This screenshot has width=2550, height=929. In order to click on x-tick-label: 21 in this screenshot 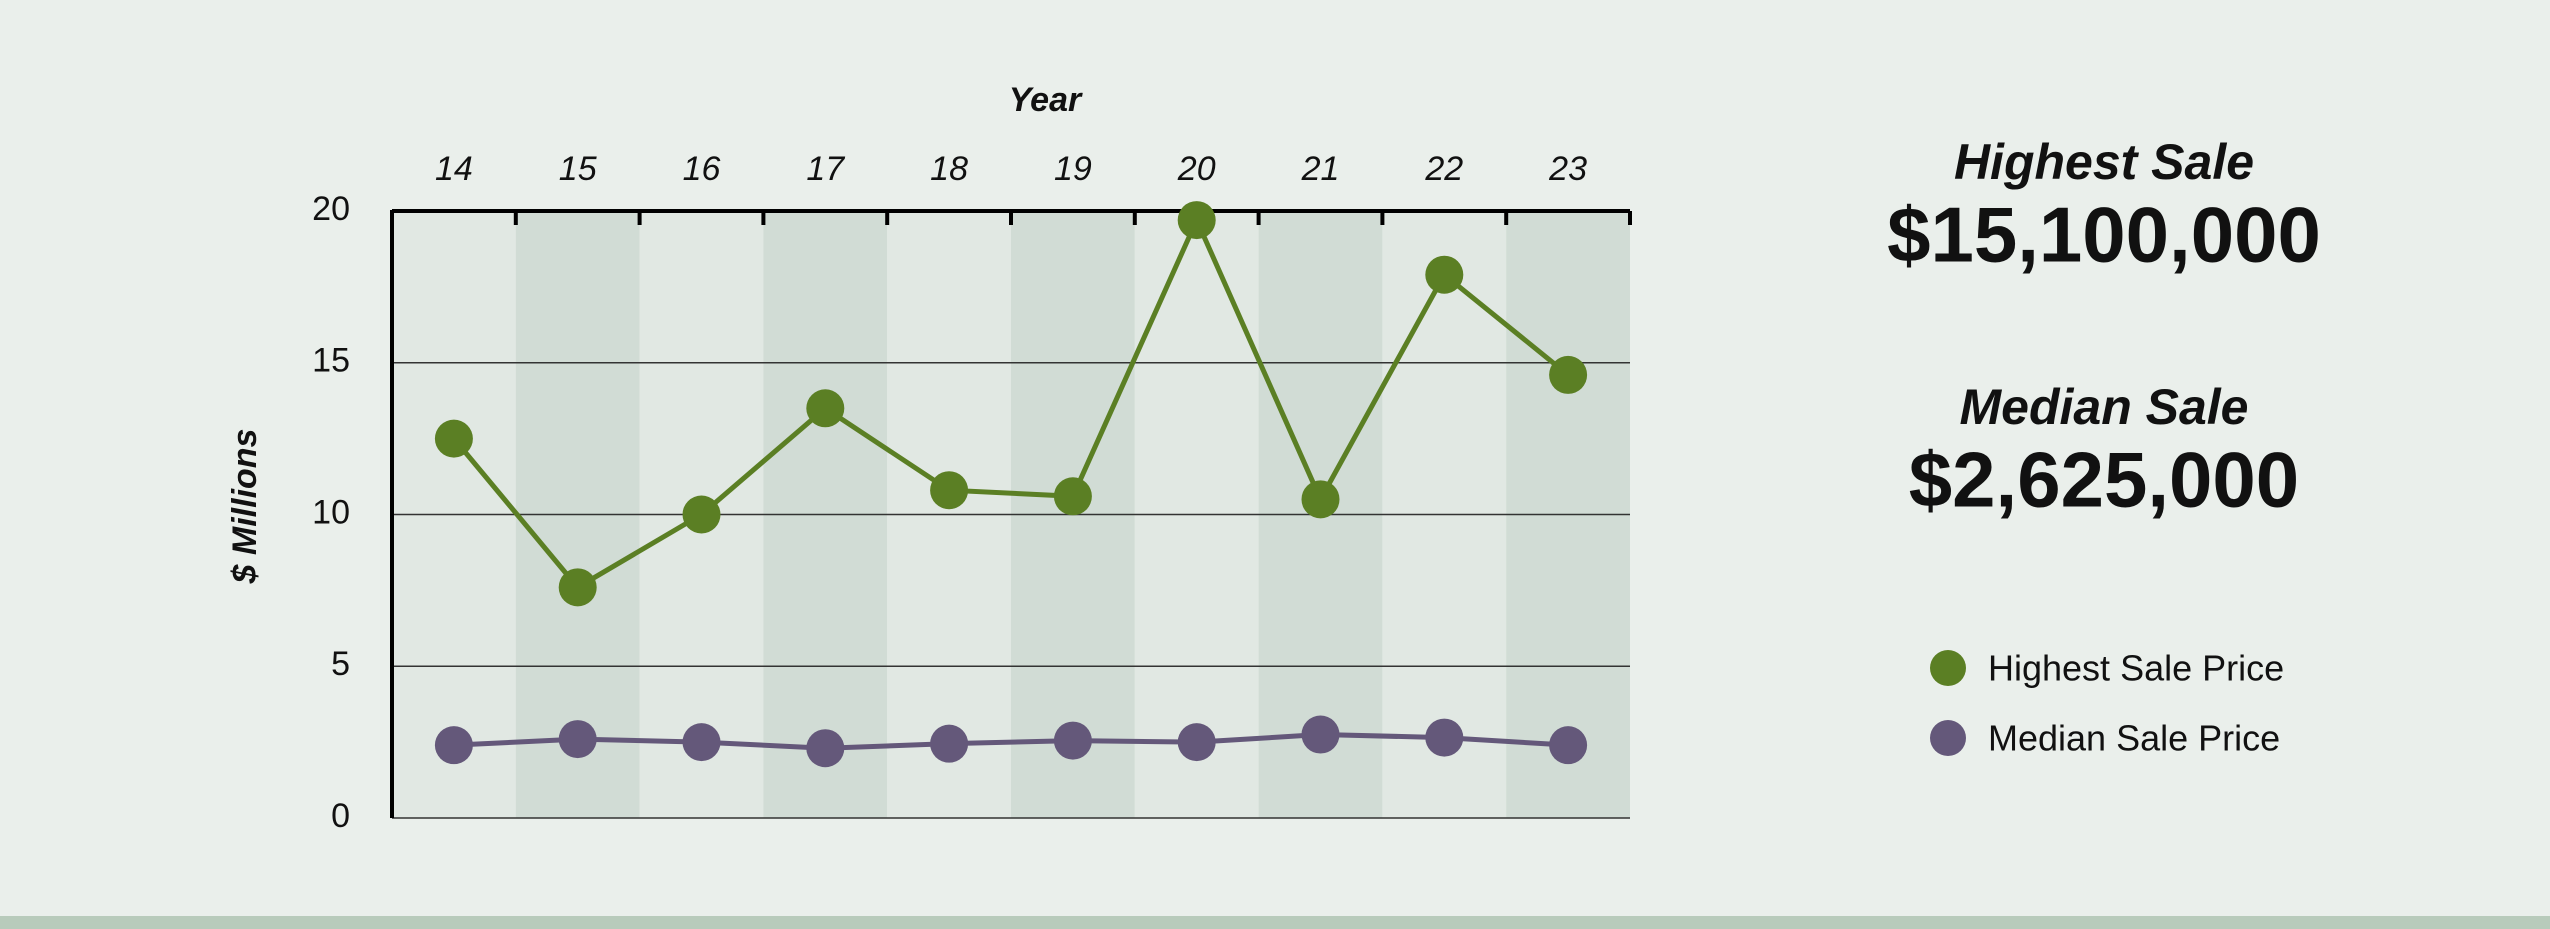, I will do `click(1320, 169)`.